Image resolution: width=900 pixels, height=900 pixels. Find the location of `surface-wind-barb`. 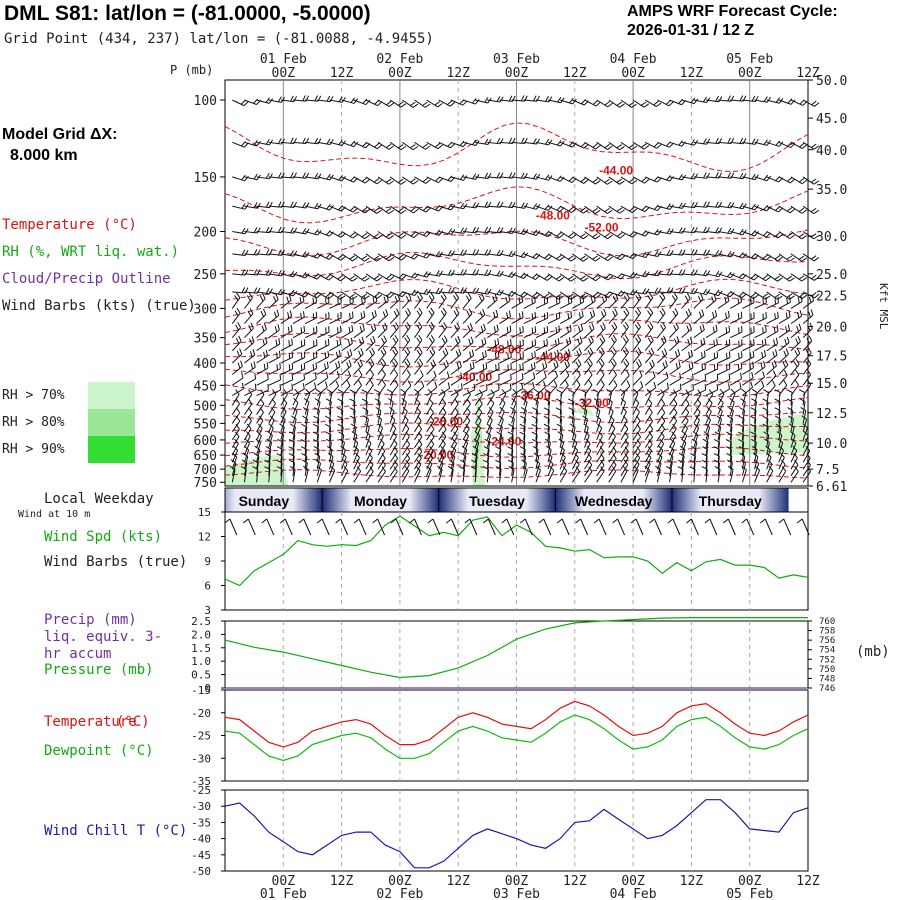

surface-wind-barb is located at coordinates (307, 527).